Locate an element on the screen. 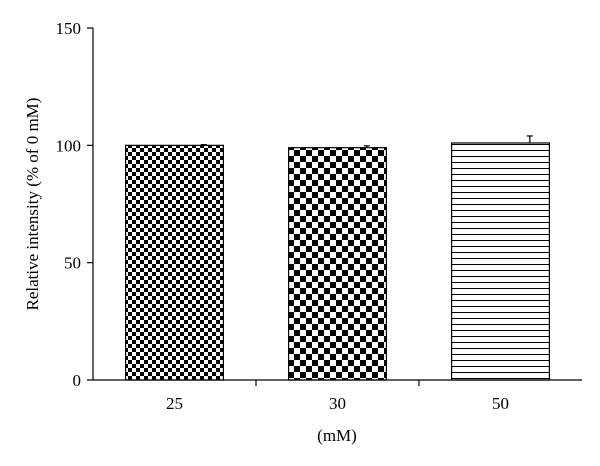 Image resolution: width=600 pixels, height=466 pixels. x-tick-label-25: 25 is located at coordinates (174, 403).